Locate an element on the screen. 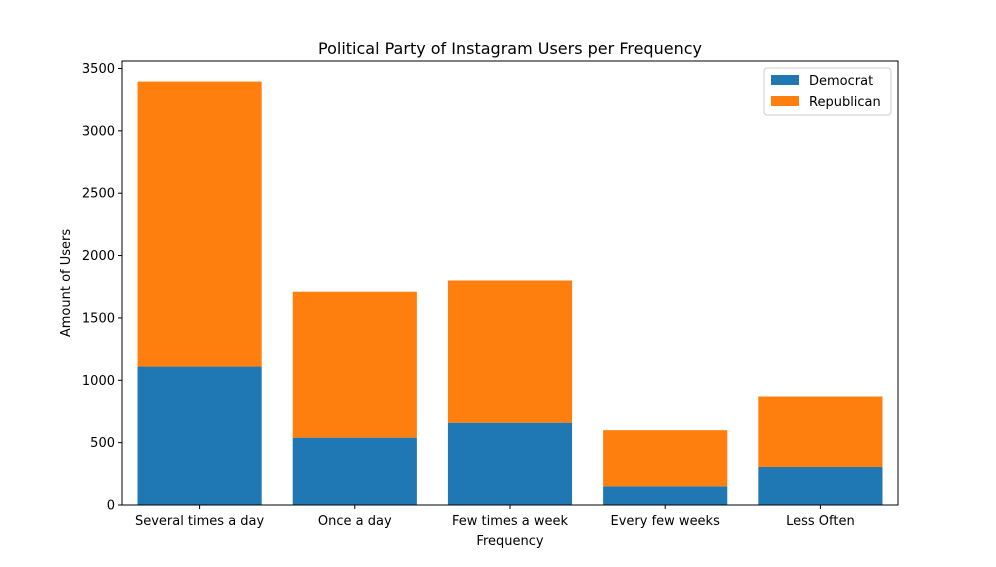  y-axis: 0 500 1000 1500 2000 2500 3000 3500 is located at coordinates (102, 288).